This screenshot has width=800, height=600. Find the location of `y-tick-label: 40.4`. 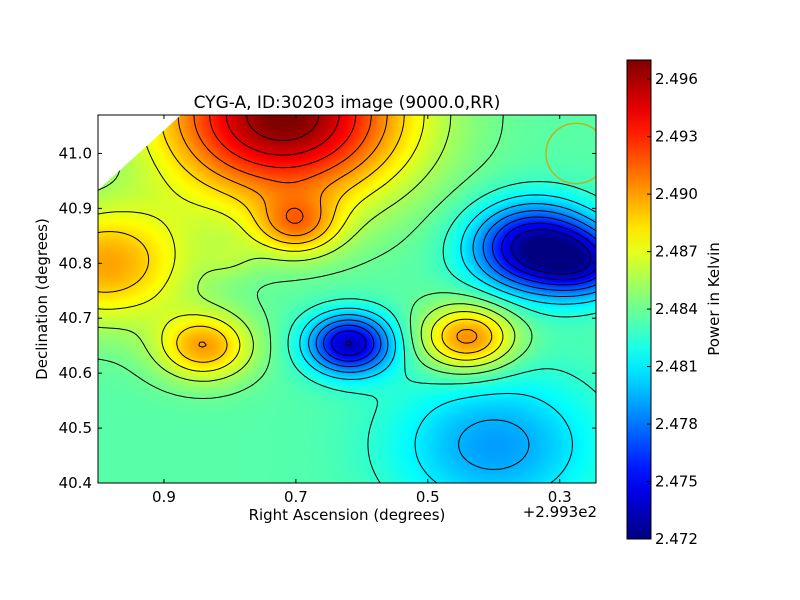

y-tick-label: 40.4 is located at coordinates (75, 483).